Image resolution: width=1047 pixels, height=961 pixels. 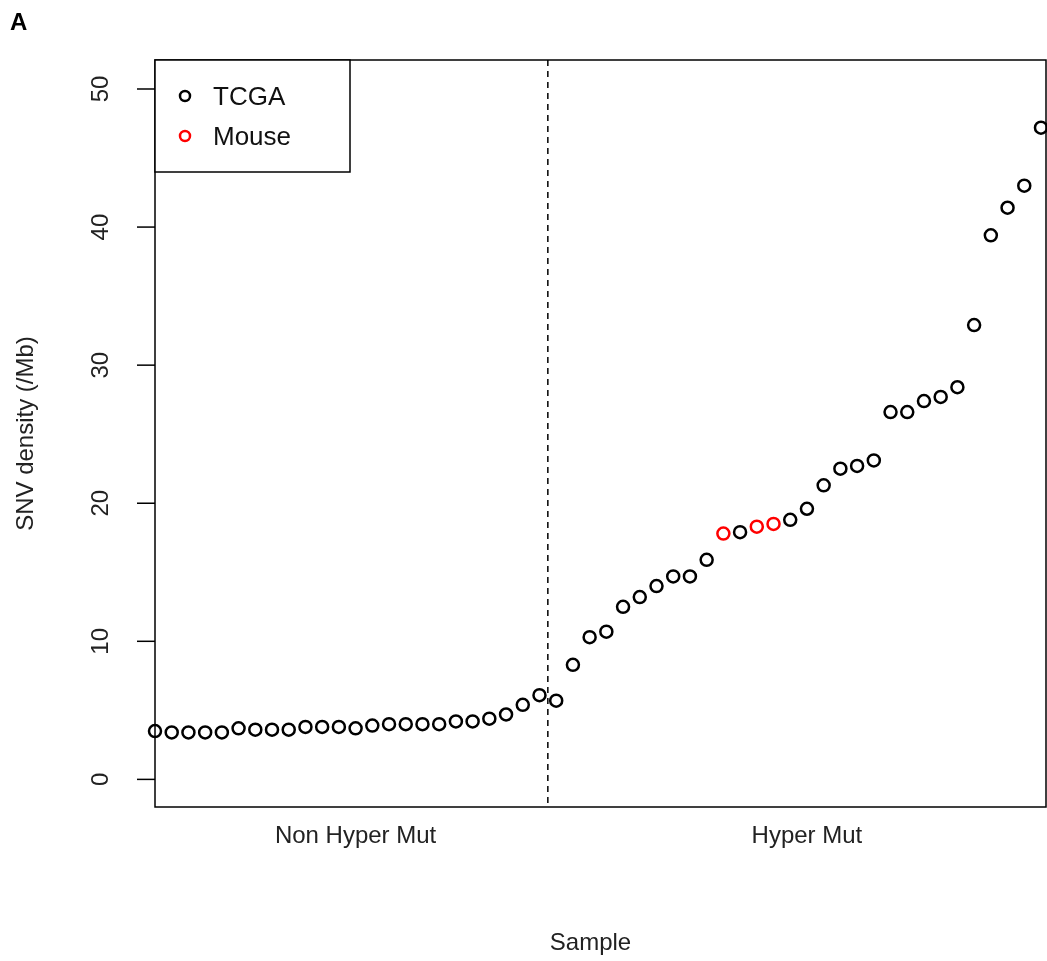 I want to click on legend-label: Mouse, so click(x=252, y=136).